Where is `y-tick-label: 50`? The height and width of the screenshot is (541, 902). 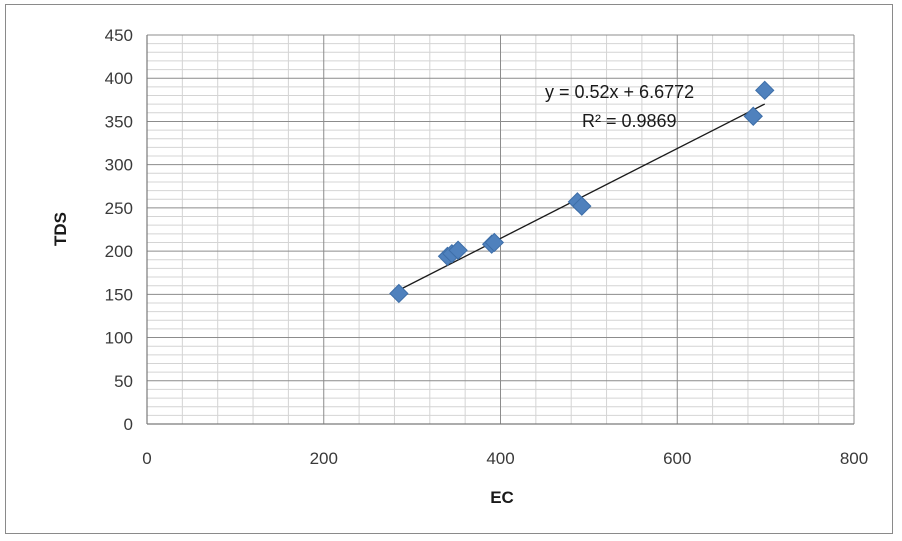
y-tick-label: 50 is located at coordinates (123, 381).